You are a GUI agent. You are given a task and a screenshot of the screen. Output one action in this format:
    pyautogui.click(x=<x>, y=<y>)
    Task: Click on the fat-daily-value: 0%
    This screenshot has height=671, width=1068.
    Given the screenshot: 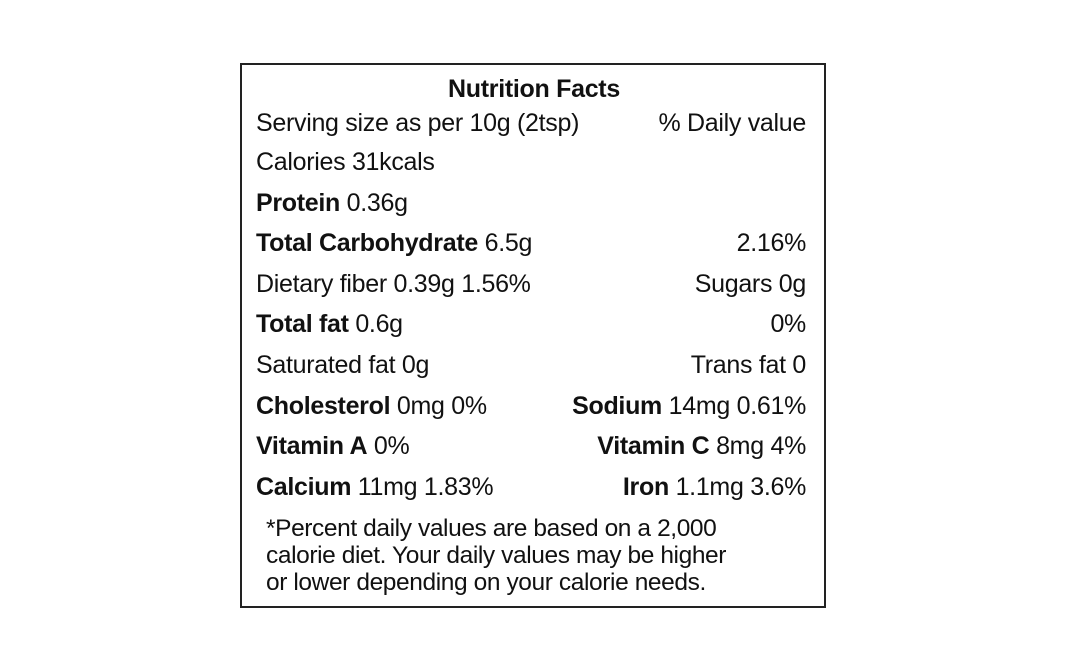 What is the action you would take?
    pyautogui.click(x=788, y=324)
    